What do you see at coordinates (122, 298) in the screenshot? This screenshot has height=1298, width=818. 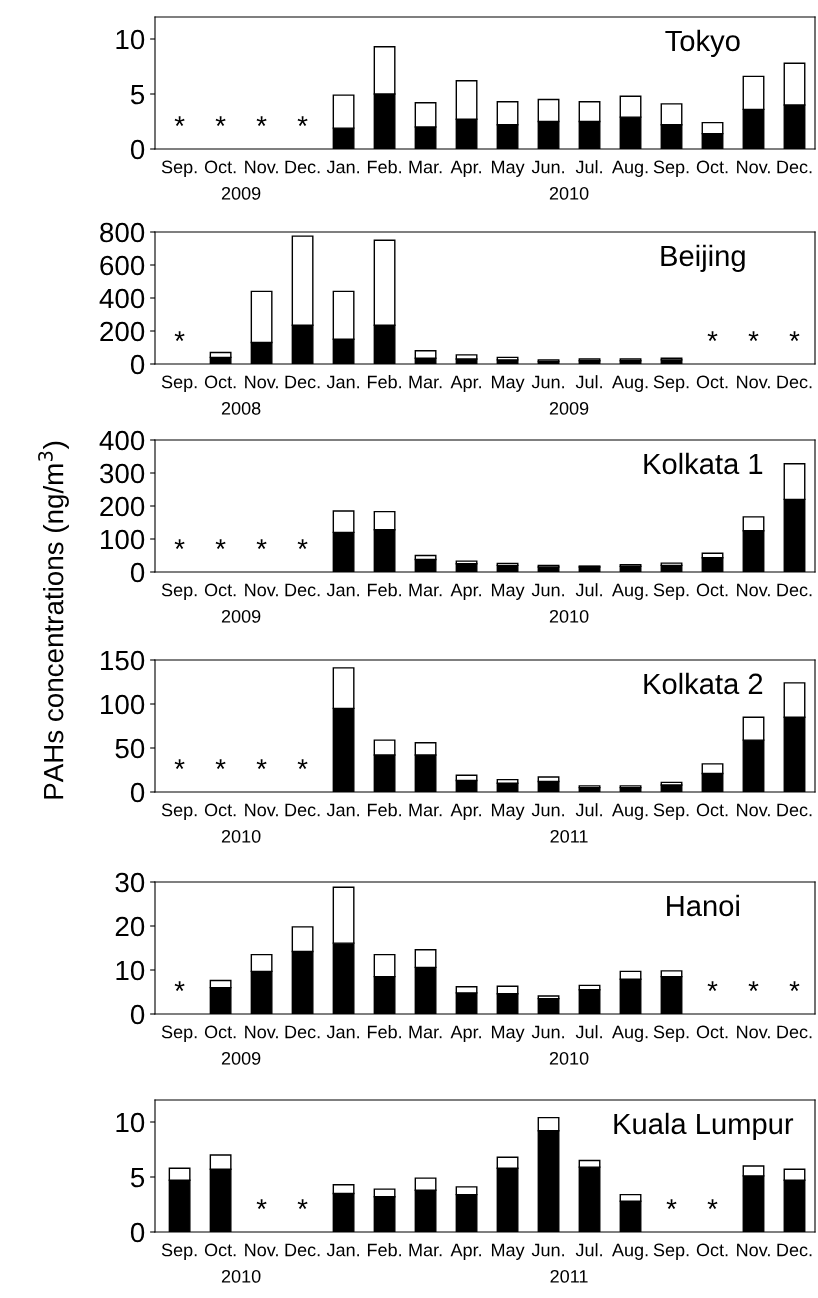 I see `y-tick-label: 400` at bounding box center [122, 298].